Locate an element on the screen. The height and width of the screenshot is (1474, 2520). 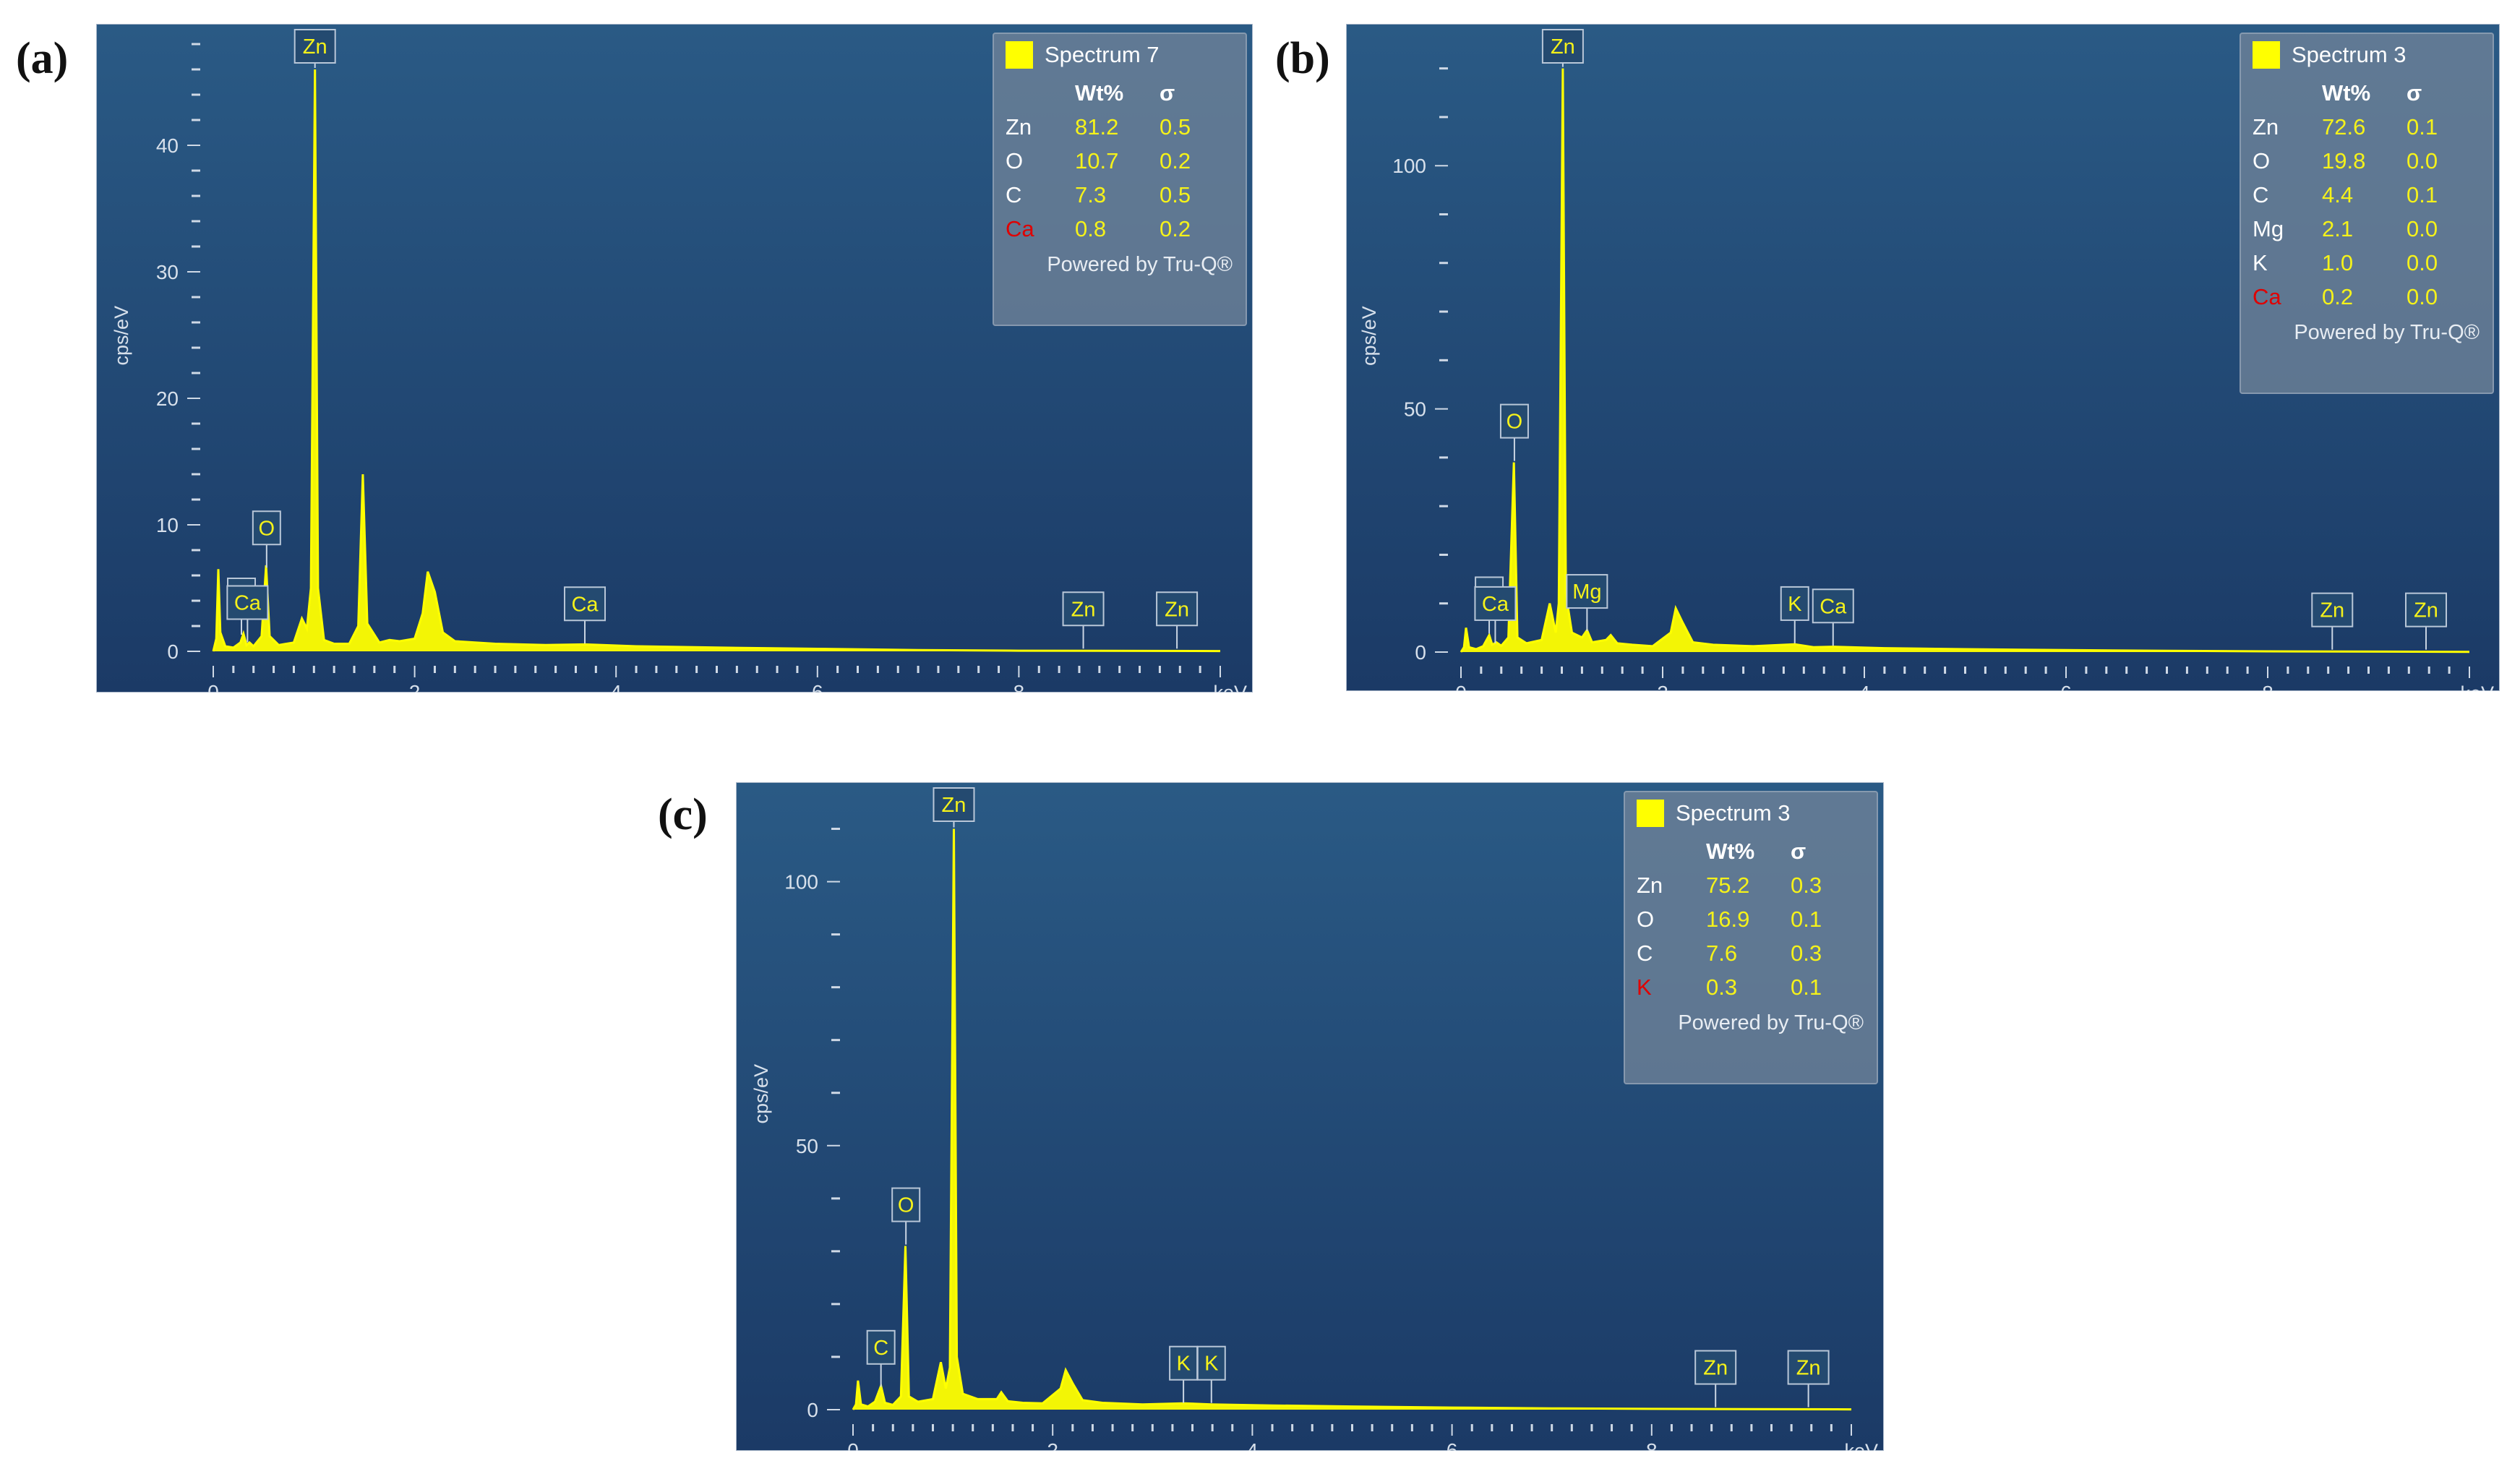
legend-header: Spectrum 3 is located at coordinates (2367, 55).